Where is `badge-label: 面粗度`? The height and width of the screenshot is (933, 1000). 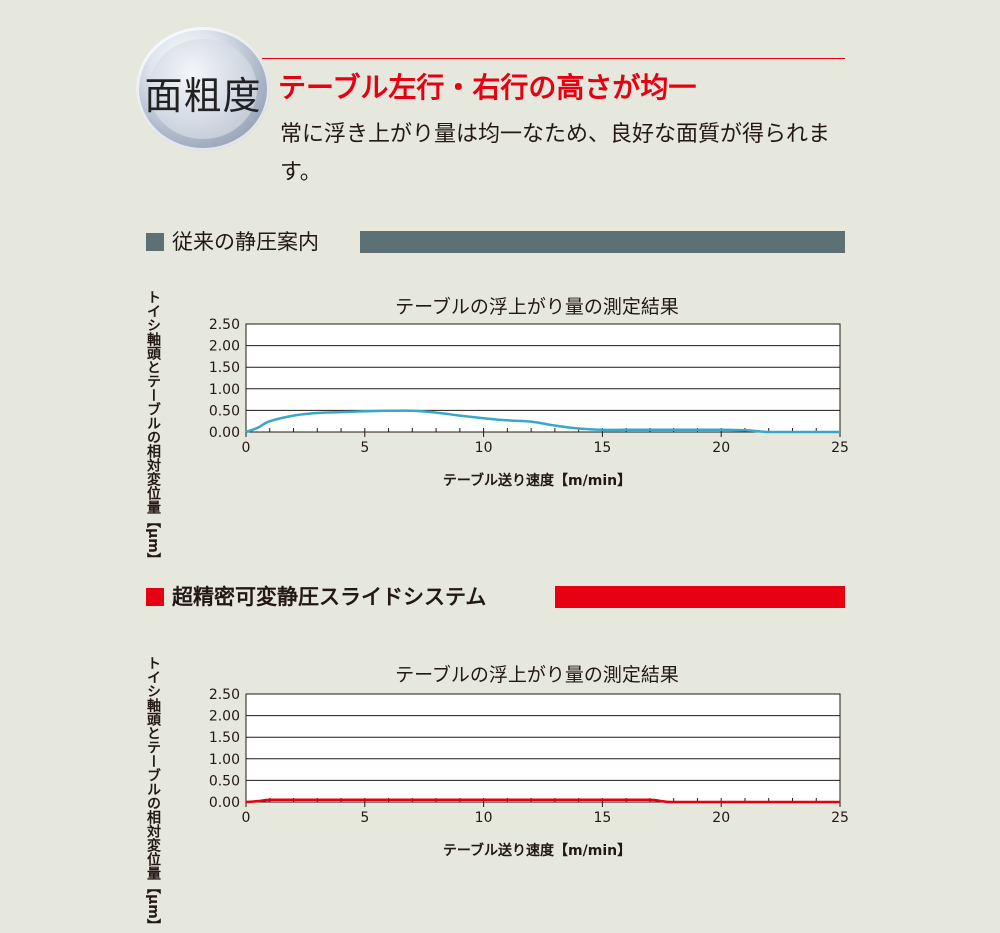
badge-label: 面粗度 is located at coordinates (203, 96).